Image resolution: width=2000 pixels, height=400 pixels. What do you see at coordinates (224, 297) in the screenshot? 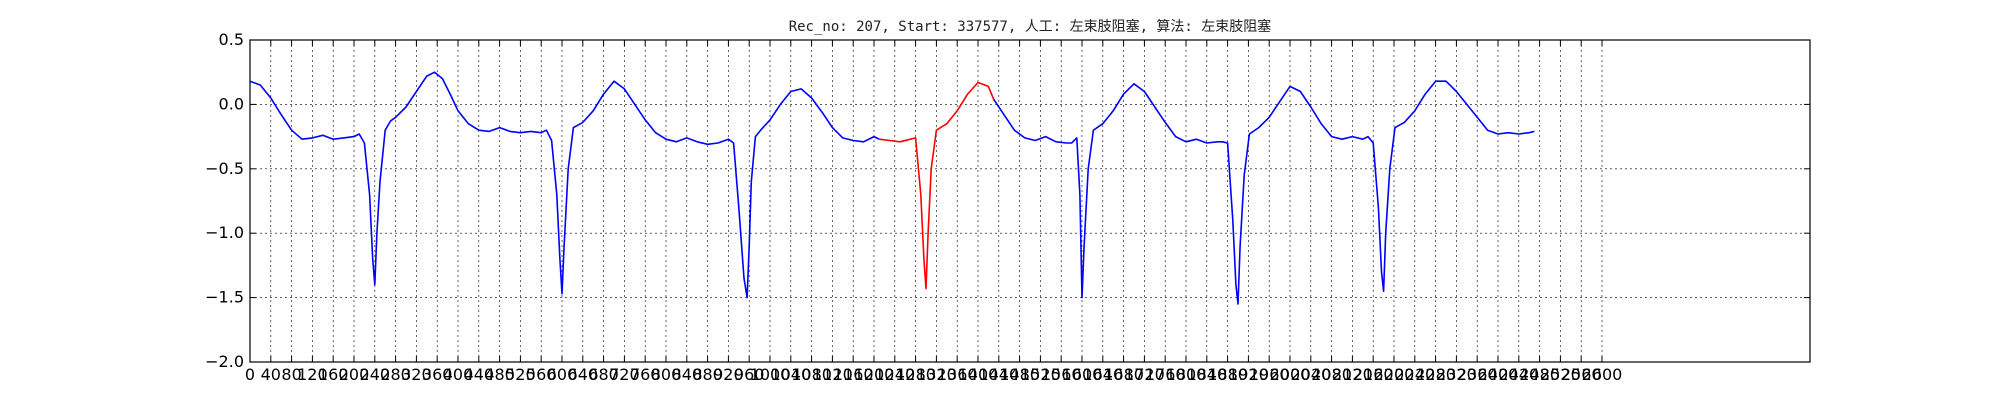
I see `y-tick-label: −1.5` at bounding box center [224, 297].